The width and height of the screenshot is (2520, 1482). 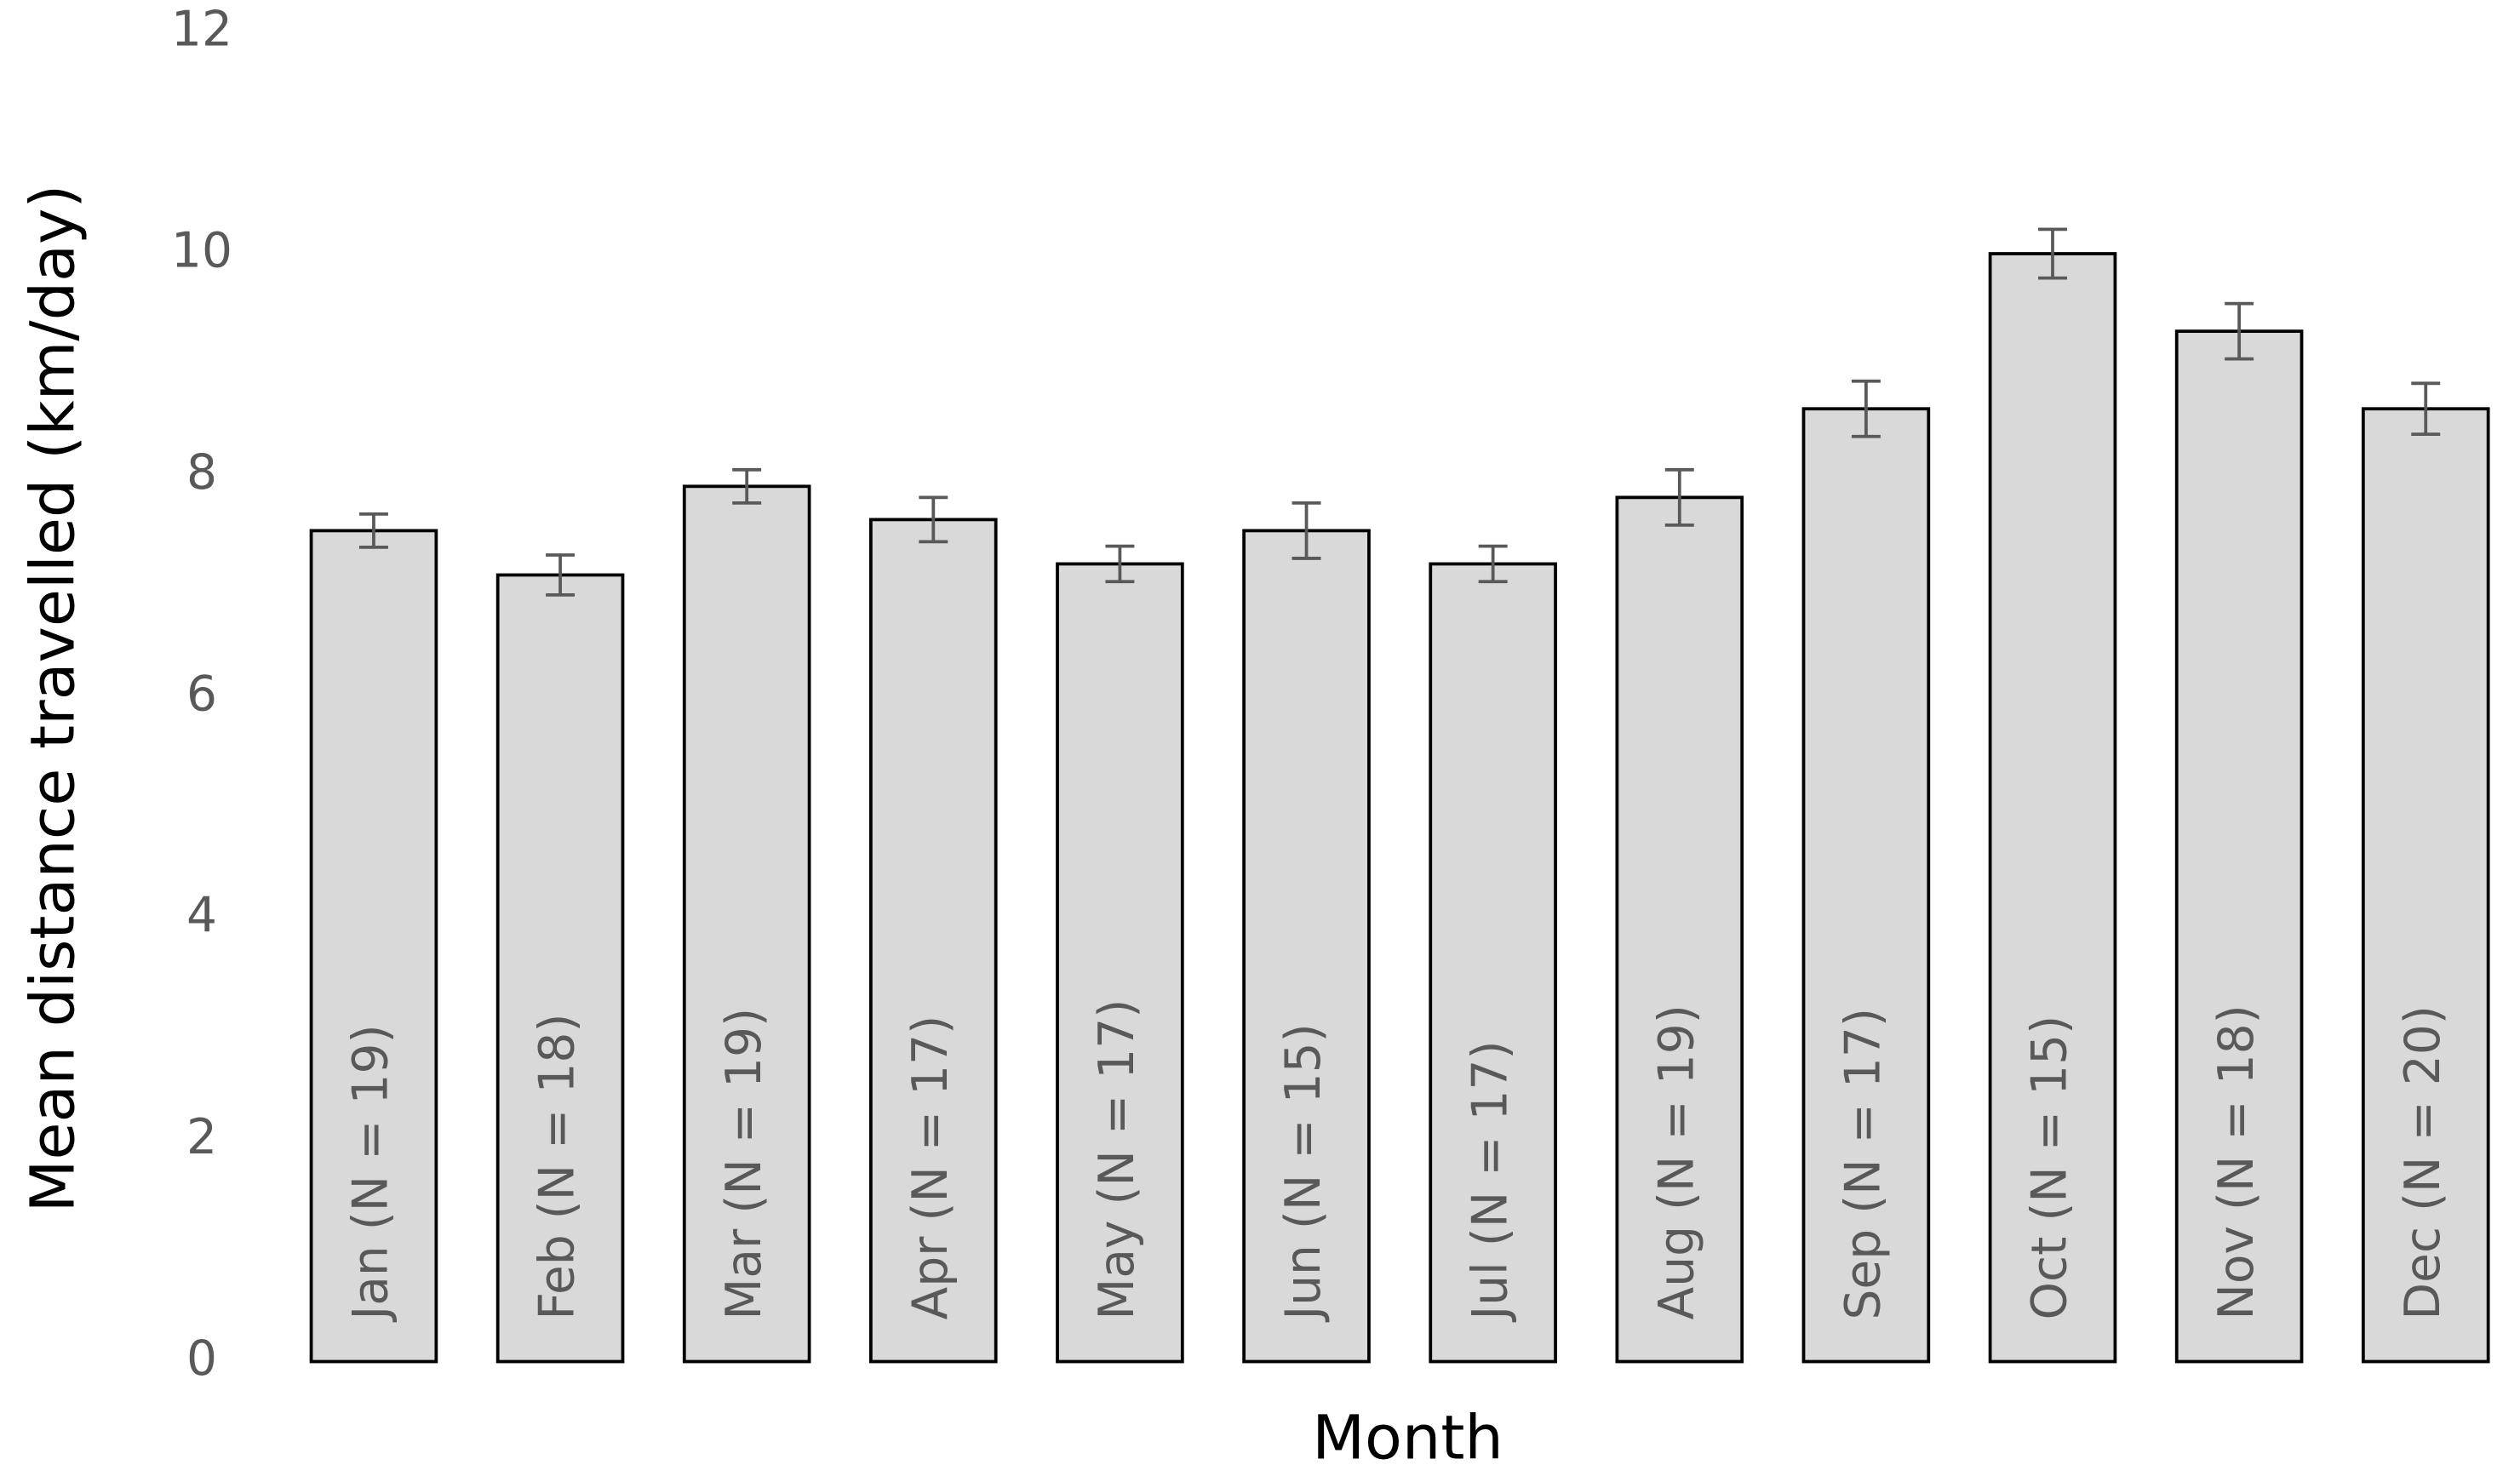 I want to click on y-tick-label: 4, so click(x=201, y=916).